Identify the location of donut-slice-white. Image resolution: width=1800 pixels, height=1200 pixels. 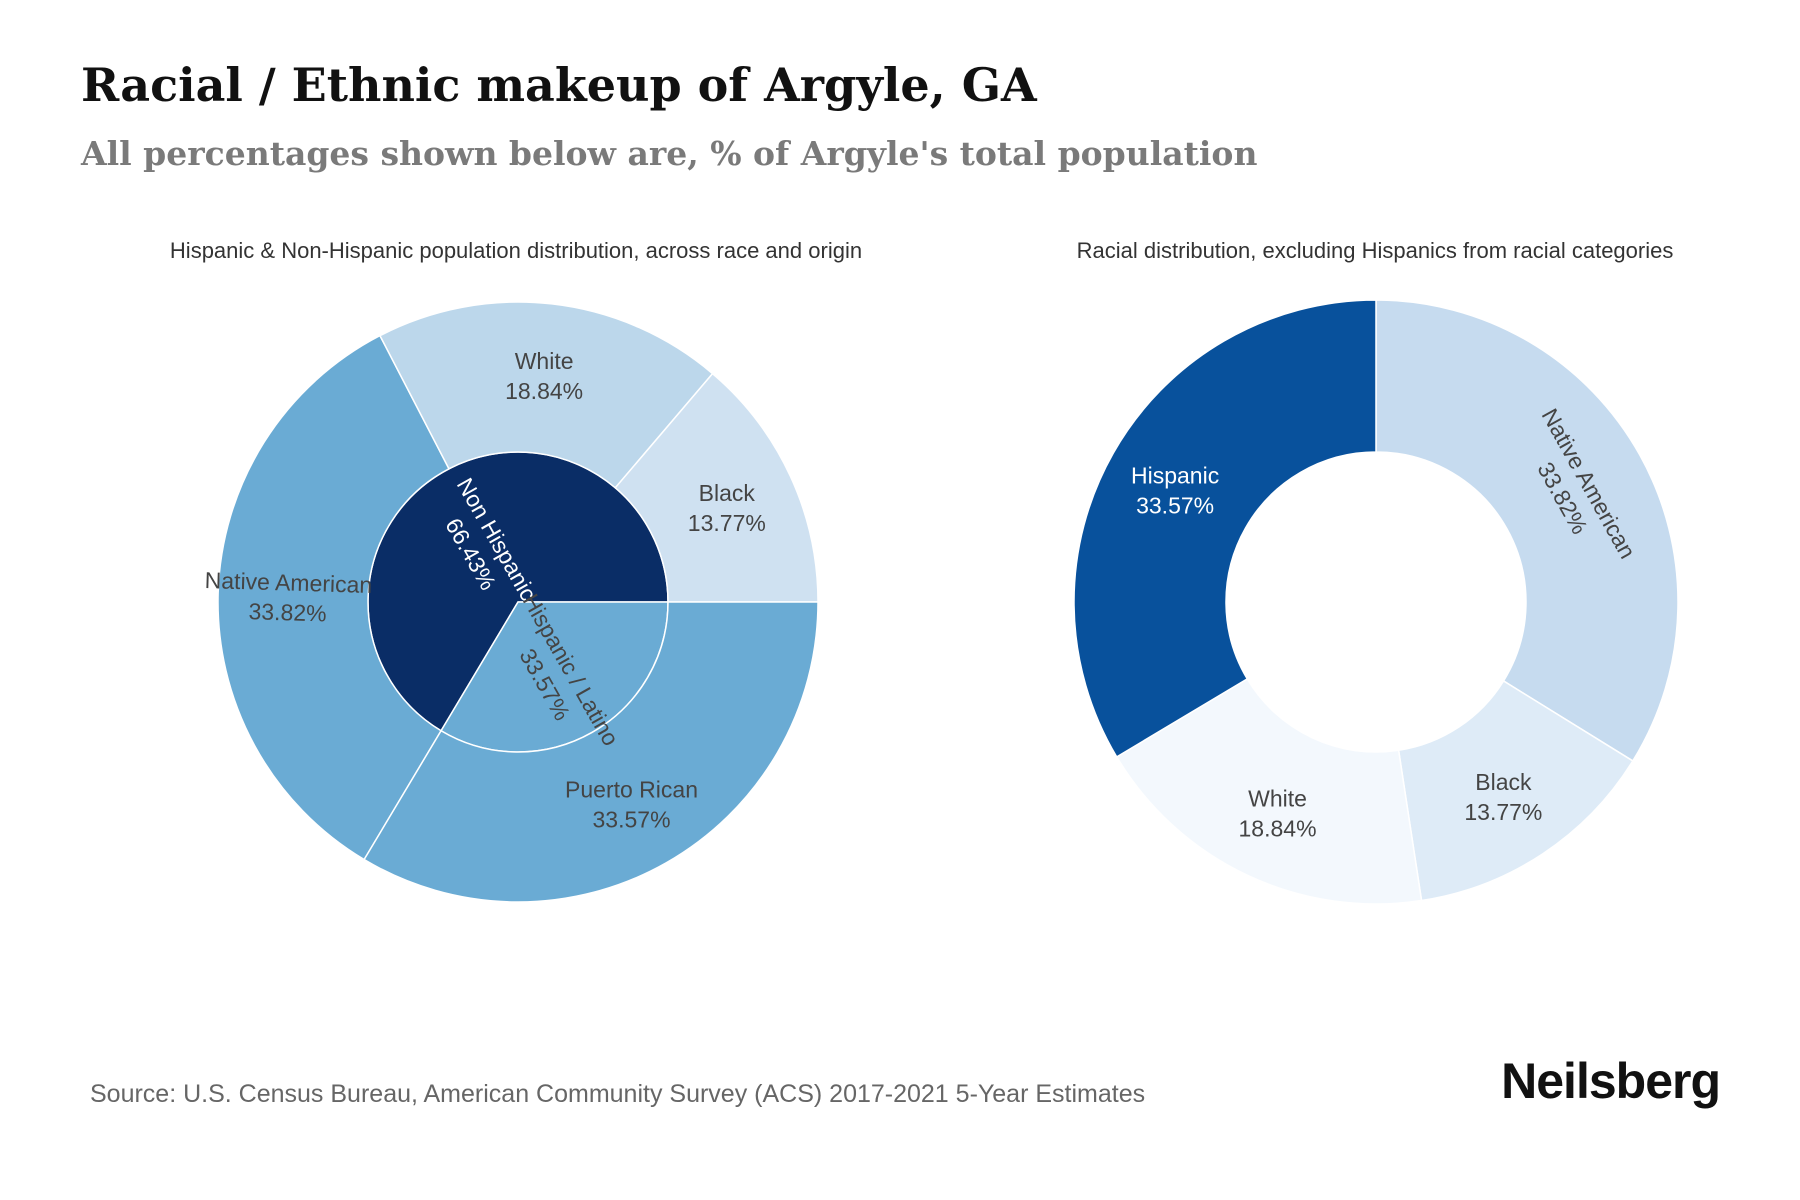
(1269, 791).